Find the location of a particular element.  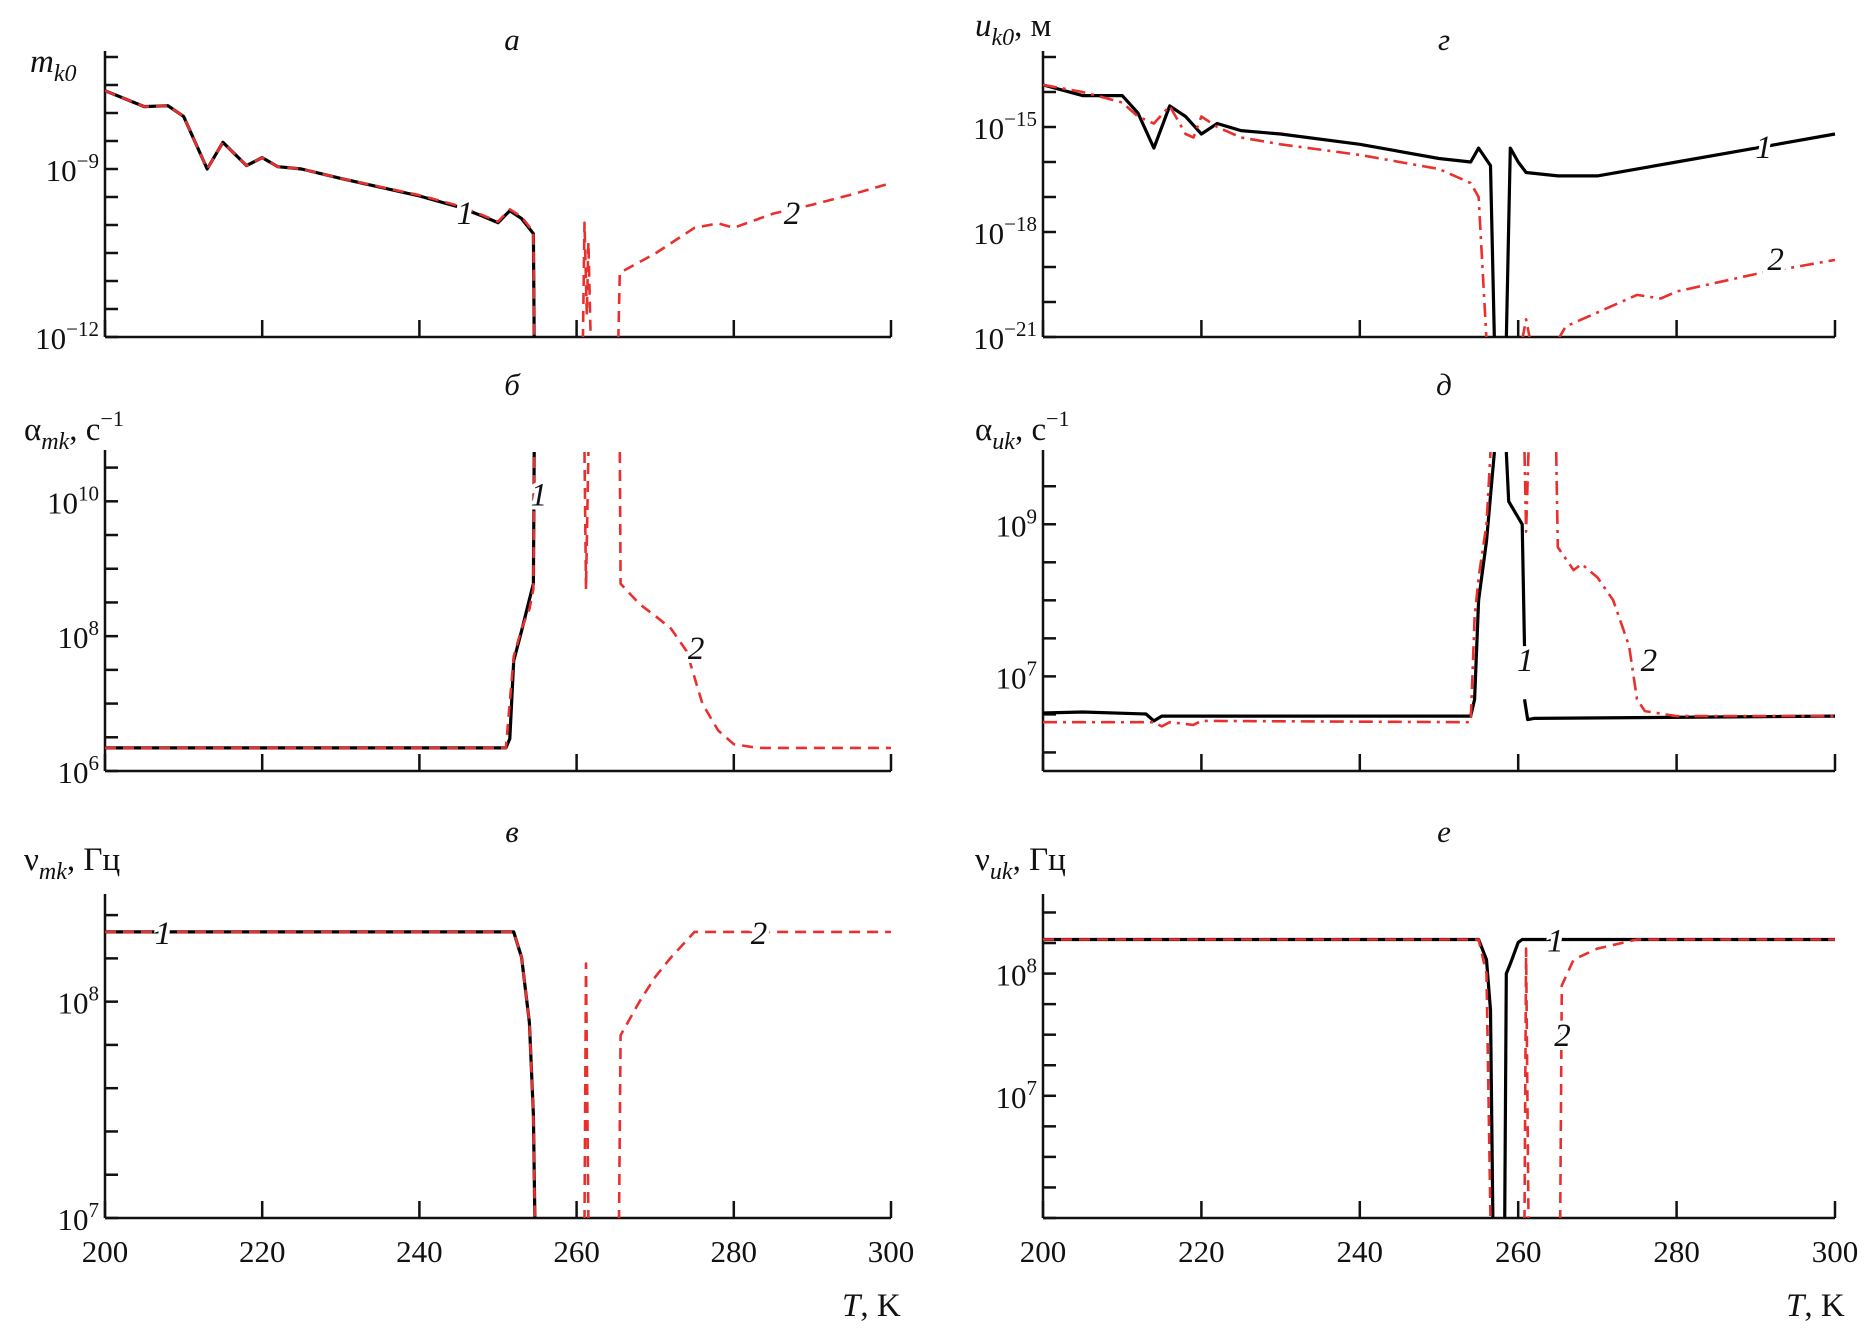

panel-letter: а is located at coordinates (512, 39).